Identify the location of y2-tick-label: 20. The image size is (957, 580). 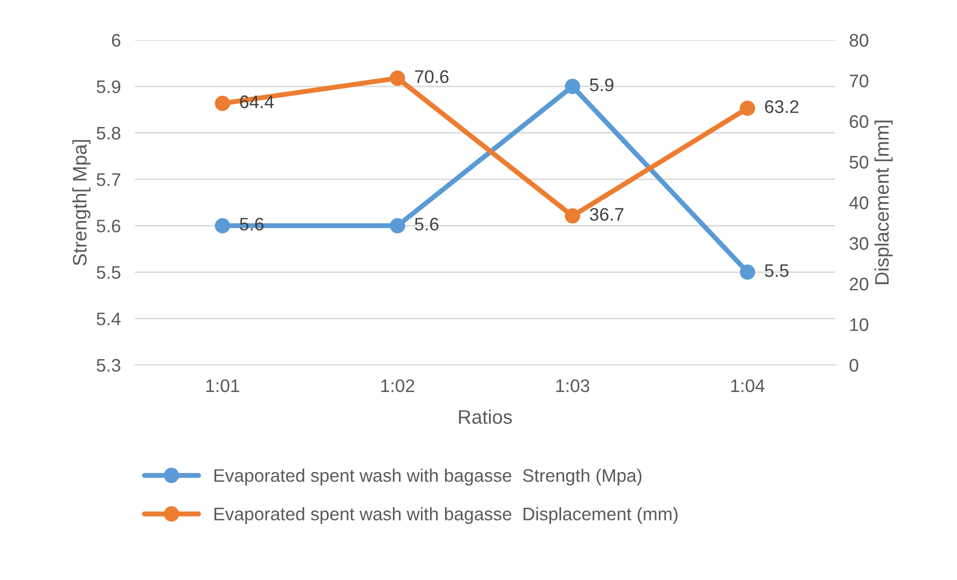
(859, 284).